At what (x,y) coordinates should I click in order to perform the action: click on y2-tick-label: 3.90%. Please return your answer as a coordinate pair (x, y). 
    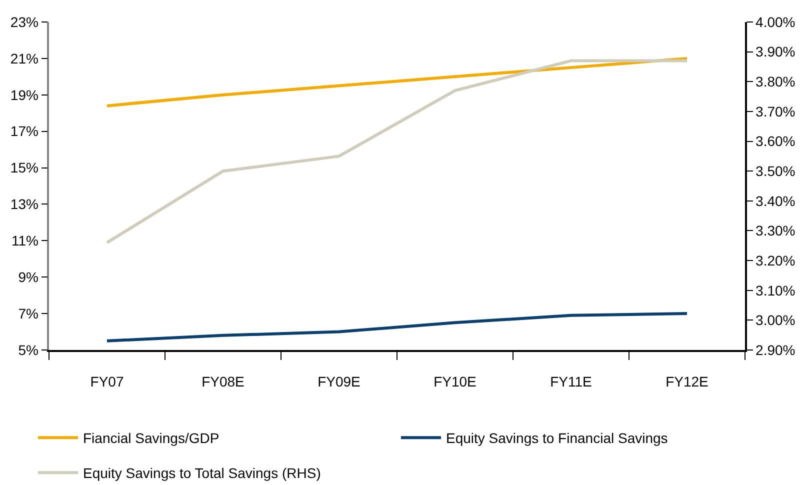
    Looking at the image, I should click on (776, 52).